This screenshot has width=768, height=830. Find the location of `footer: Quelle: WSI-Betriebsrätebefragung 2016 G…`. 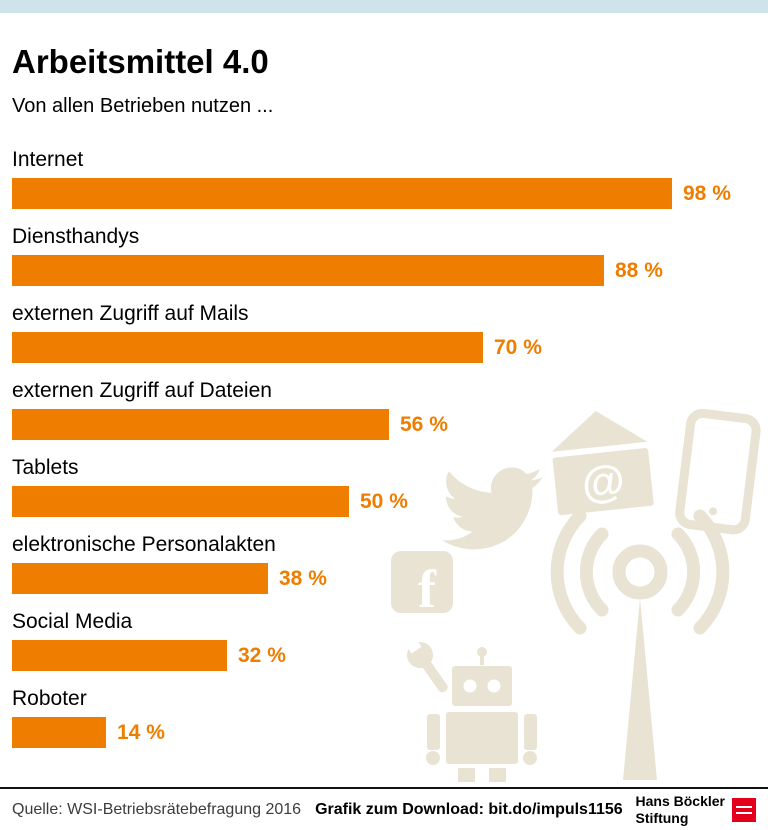

footer: Quelle: WSI-Betriebsrätebefragung 2016 G… is located at coordinates (384, 808).